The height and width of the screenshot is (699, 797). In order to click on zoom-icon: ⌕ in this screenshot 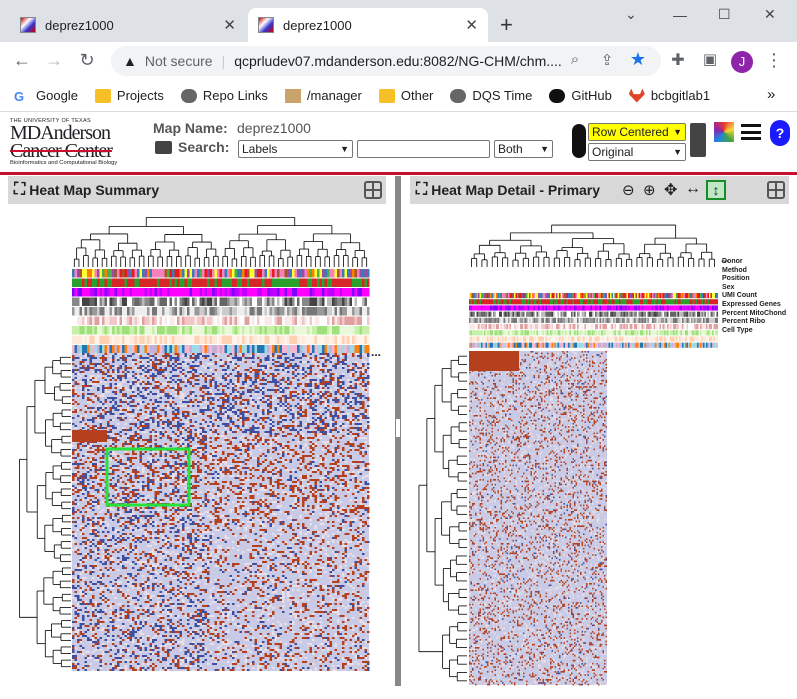, I will do `click(575, 59)`.